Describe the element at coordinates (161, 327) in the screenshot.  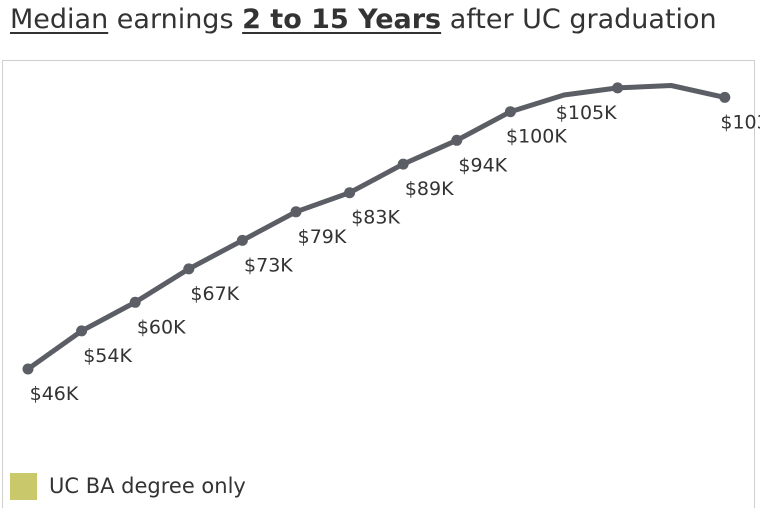
I see `data-label: $60K` at that location.